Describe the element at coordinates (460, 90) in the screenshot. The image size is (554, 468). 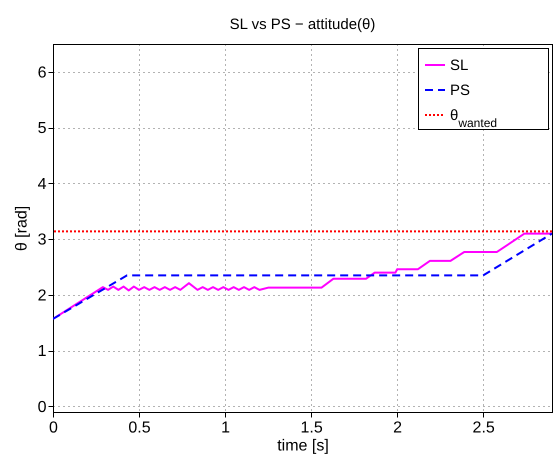
I see `legend-label: PS` at that location.